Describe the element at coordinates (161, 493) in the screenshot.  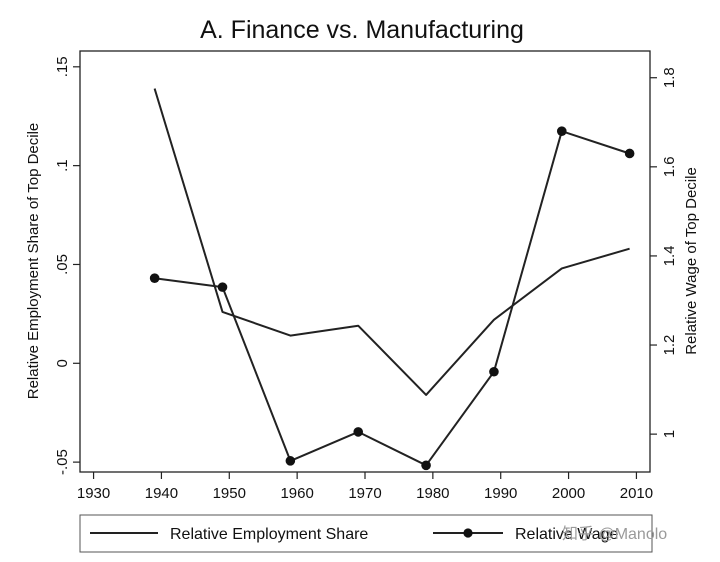
I see `x-tick-label: 1940` at that location.